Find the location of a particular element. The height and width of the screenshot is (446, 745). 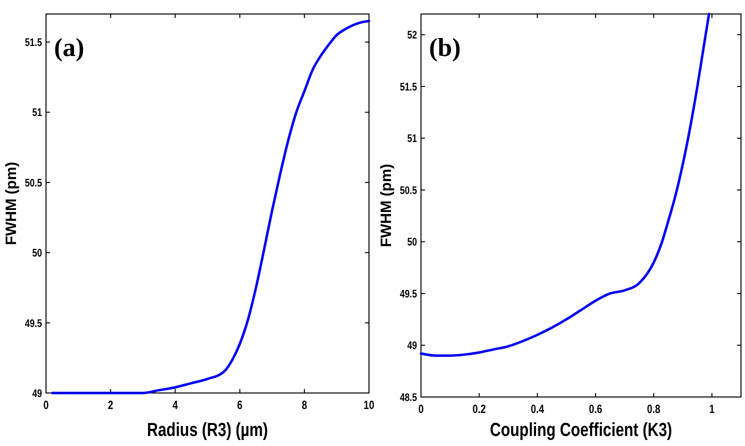

x-axis-title: Coupling Coefficient (K3) is located at coordinates (581, 429).